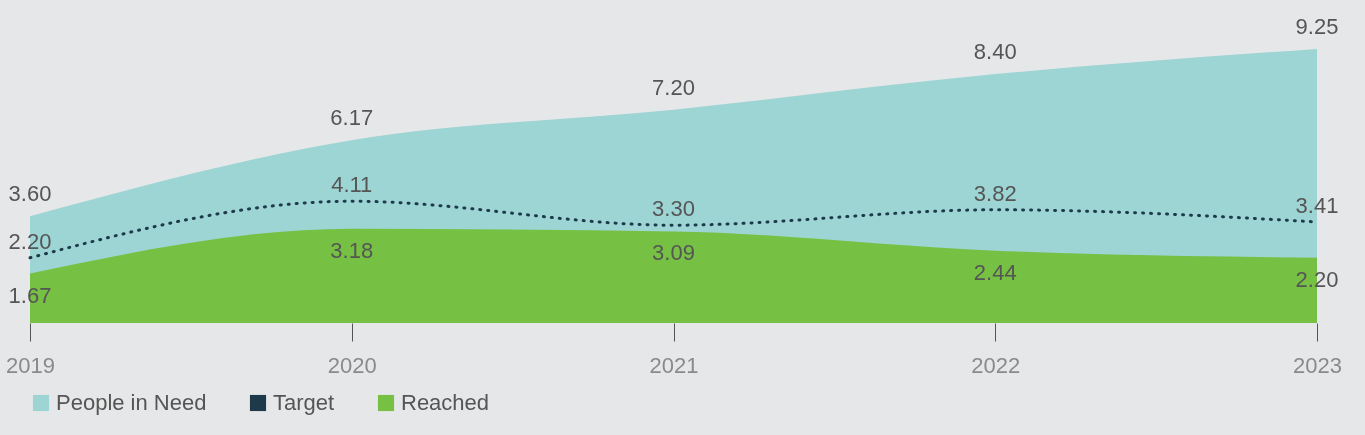 The width and height of the screenshot is (1365, 435). What do you see at coordinates (995, 272) in the screenshot?
I see `data-label: 2.44` at bounding box center [995, 272].